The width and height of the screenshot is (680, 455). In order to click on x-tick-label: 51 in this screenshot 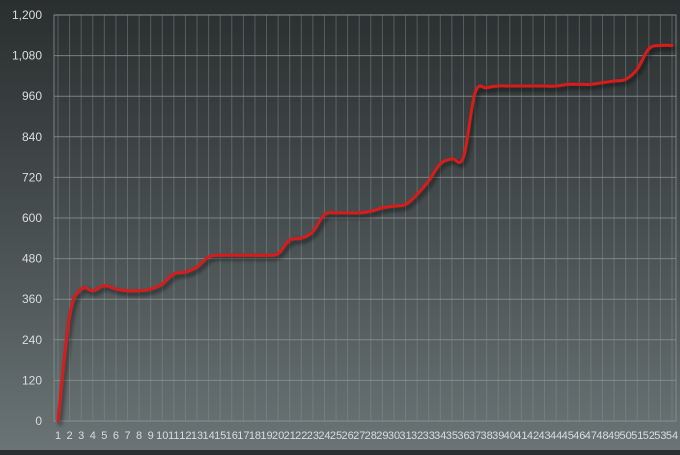, I will do `click(637, 436)`.